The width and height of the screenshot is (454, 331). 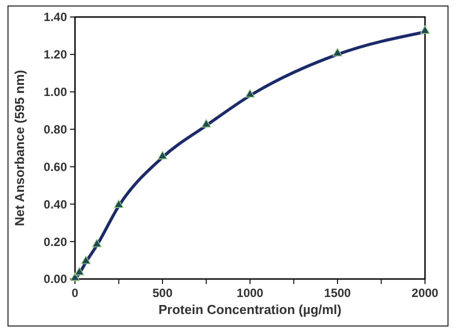 I want to click on y-axis-title: Net Ansorbance (595 nm), so click(x=19, y=148).